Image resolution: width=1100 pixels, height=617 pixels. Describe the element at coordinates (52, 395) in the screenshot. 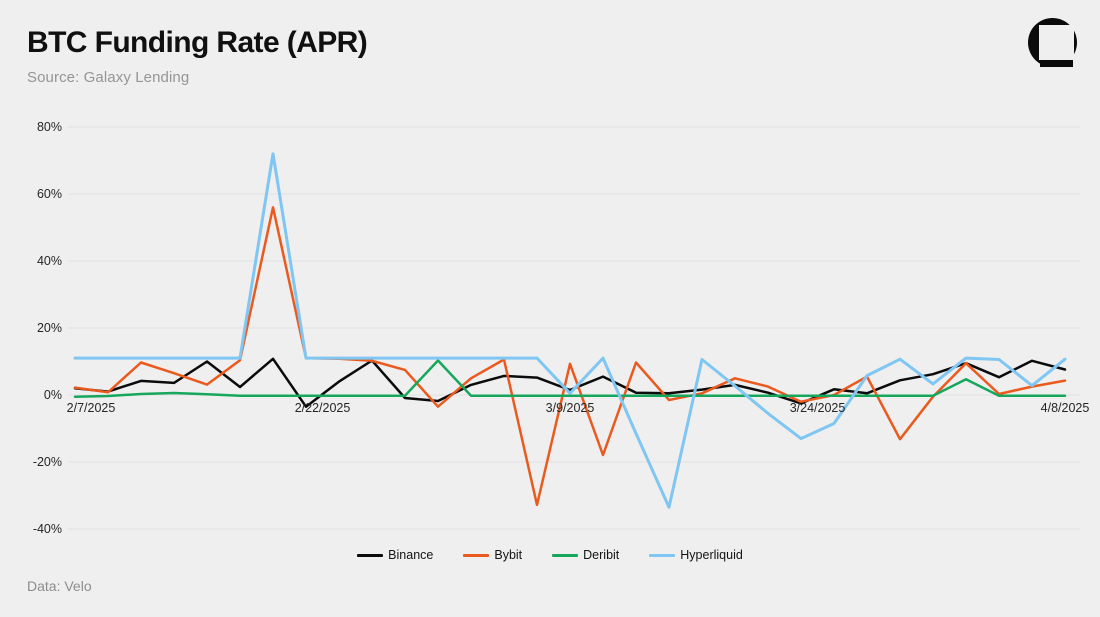

I see `y-axis-label: 0%` at that location.